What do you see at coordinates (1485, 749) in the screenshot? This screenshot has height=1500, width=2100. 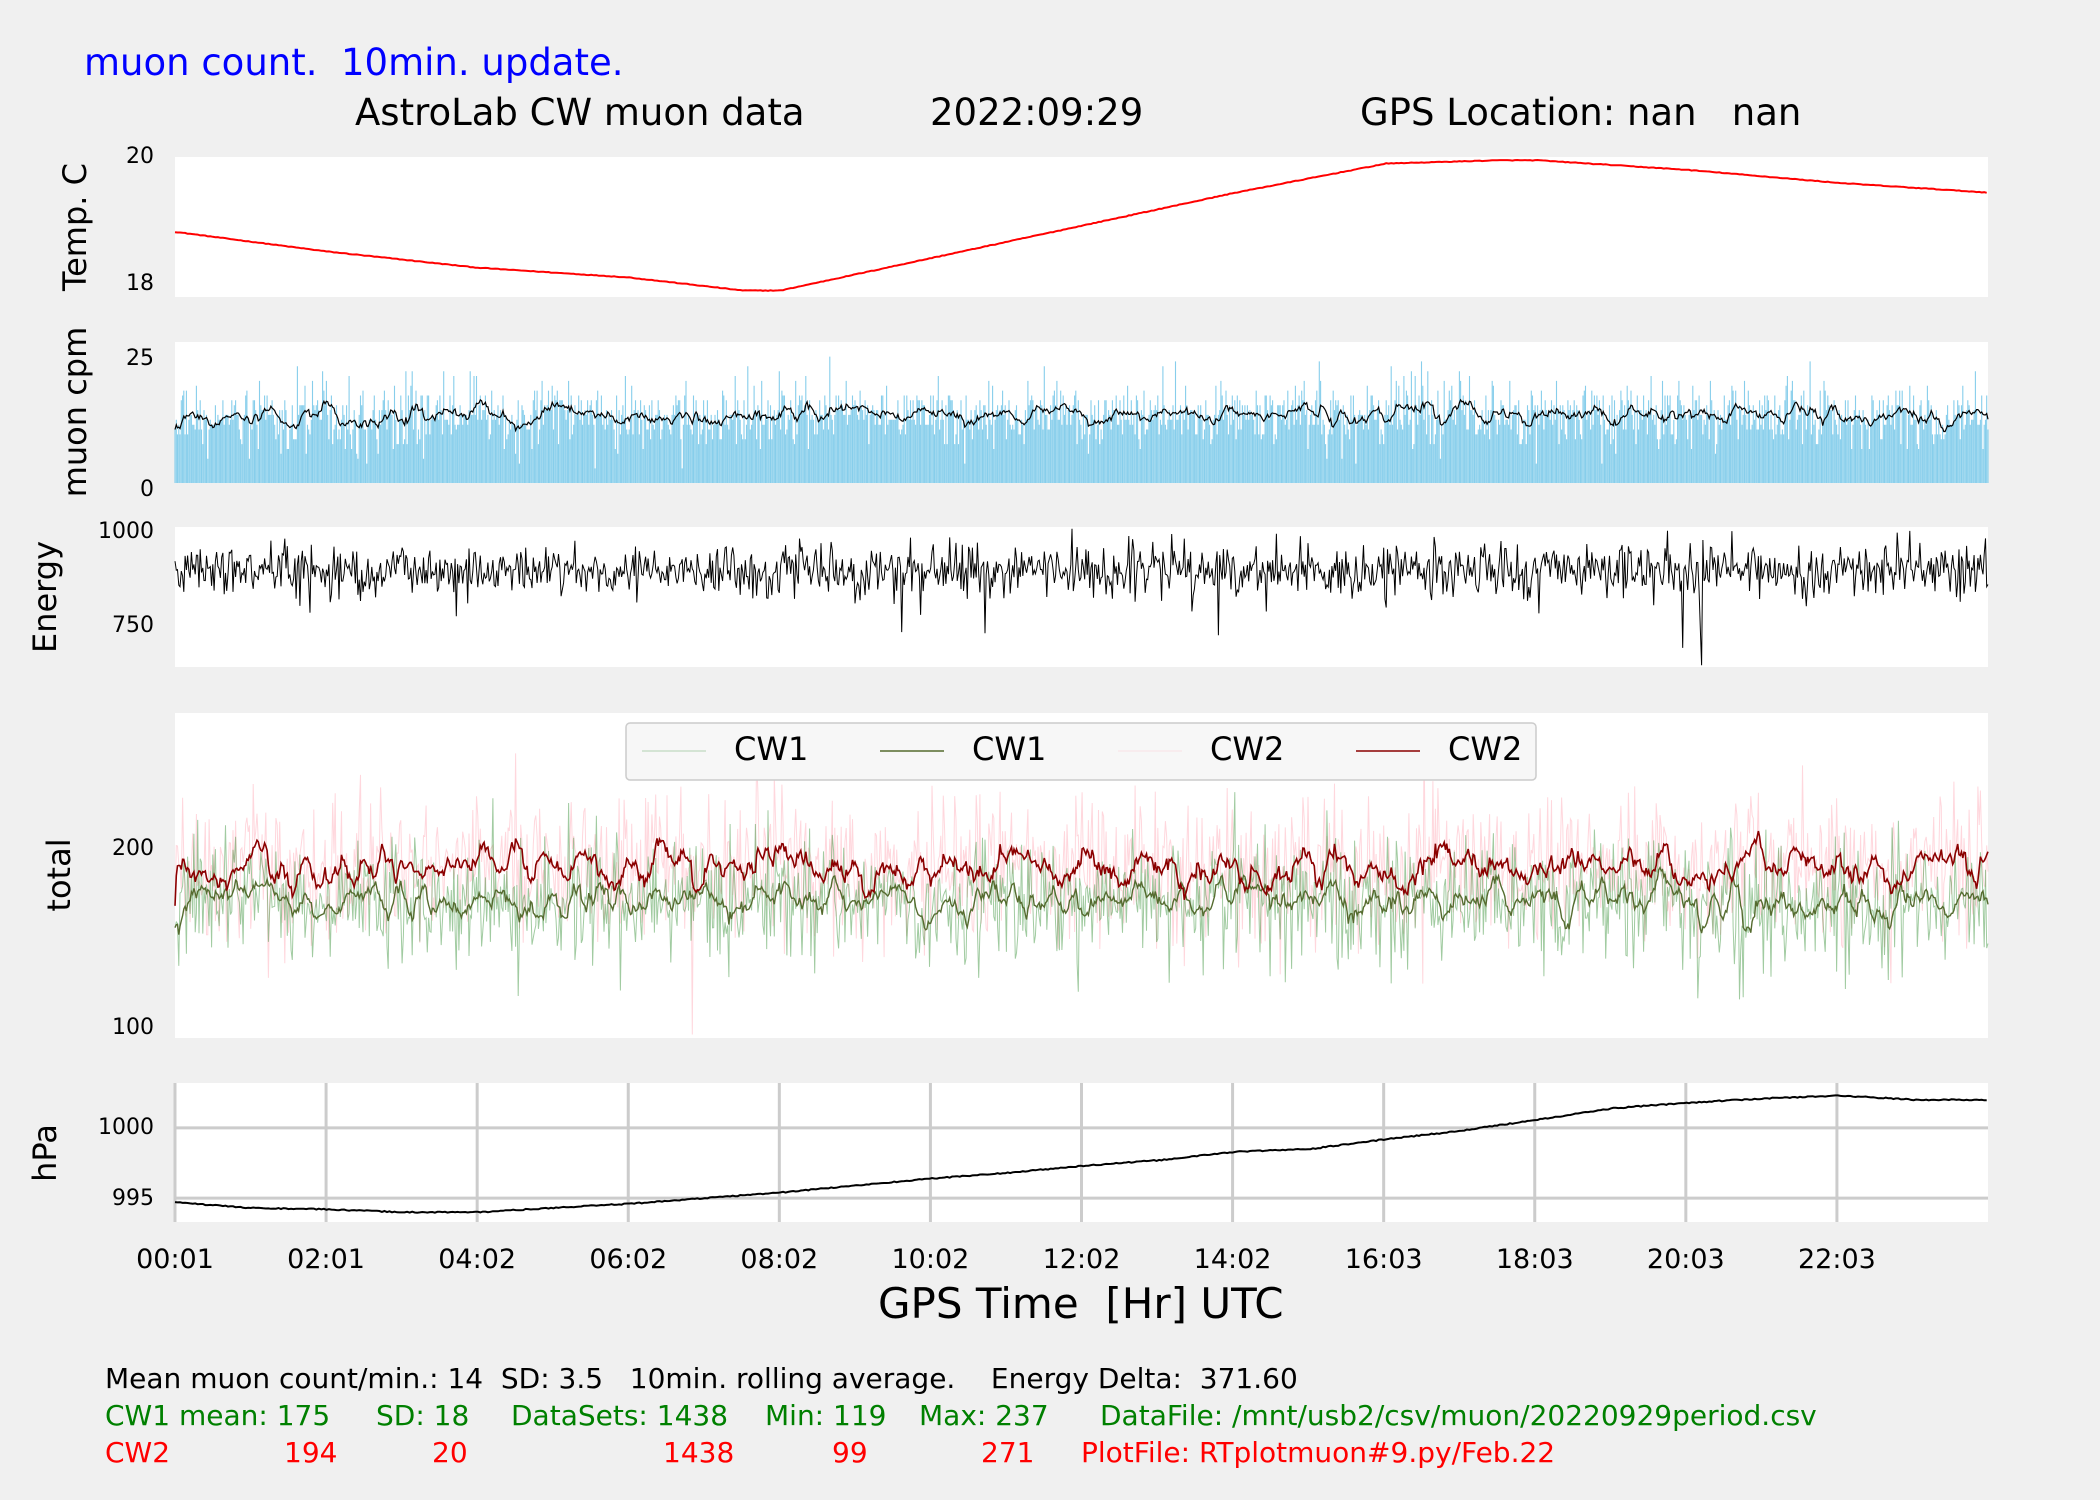 I see `legend-label-4: CW2` at bounding box center [1485, 749].